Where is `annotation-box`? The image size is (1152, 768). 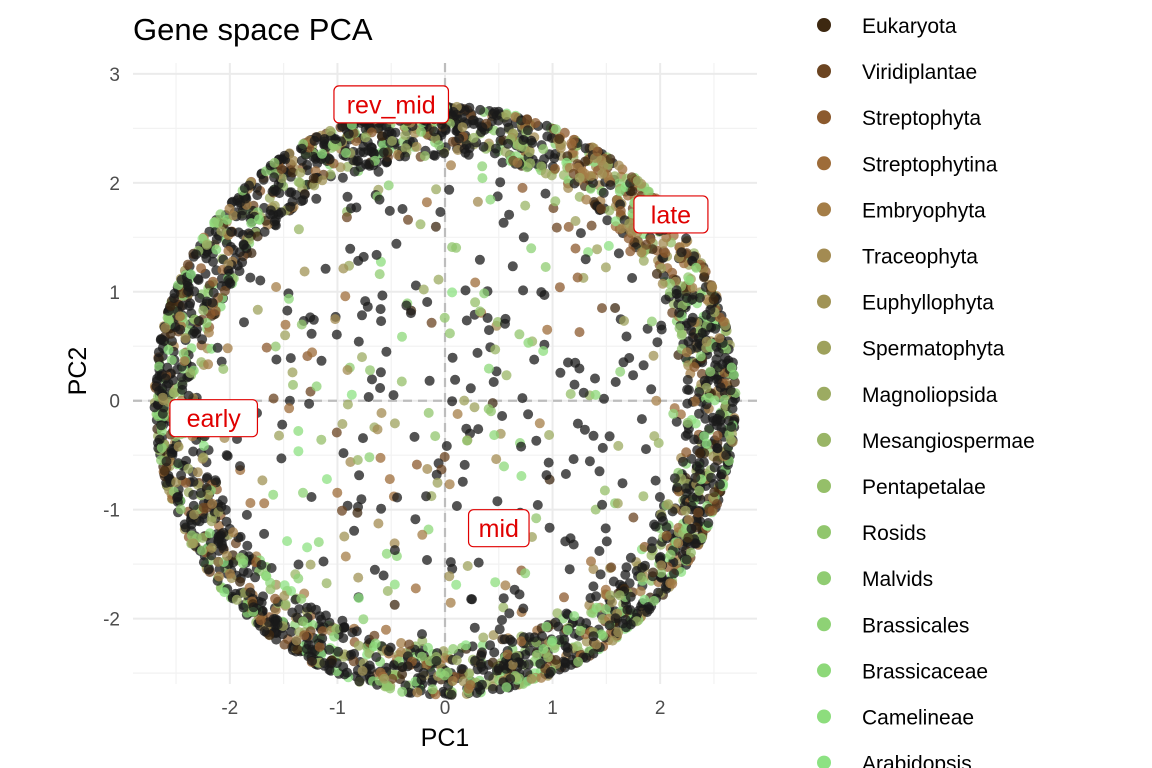 annotation-box is located at coordinates (391, 104).